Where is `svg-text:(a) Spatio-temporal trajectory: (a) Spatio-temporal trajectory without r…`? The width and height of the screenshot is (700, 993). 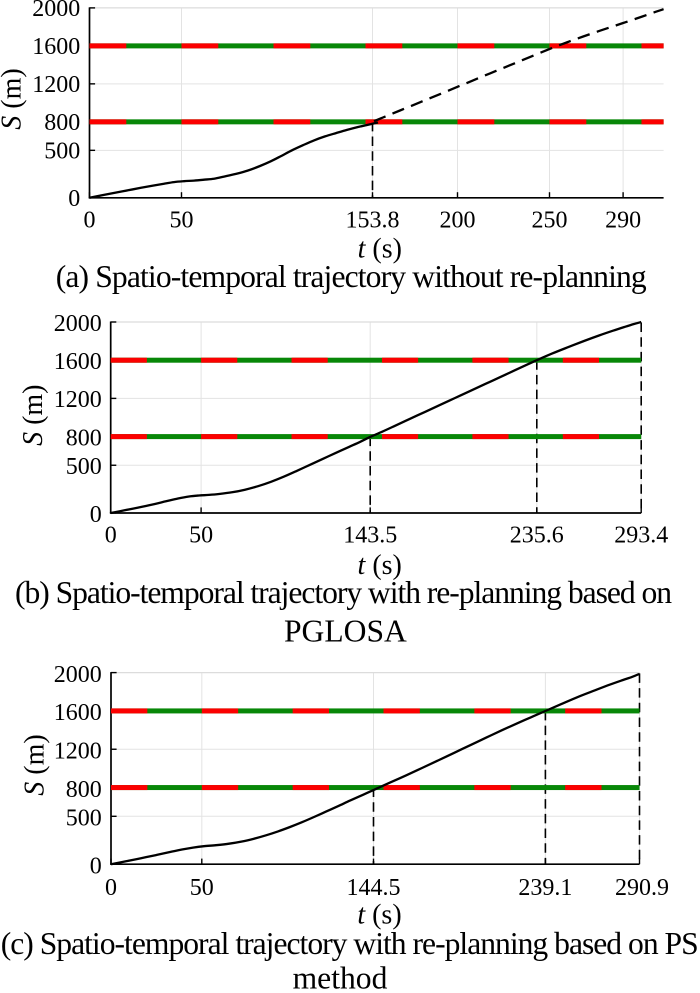
svg-text:(a) Spatio-temporal trajectory: (a) Spatio-temporal trajectory without r… is located at coordinates (351, 276).